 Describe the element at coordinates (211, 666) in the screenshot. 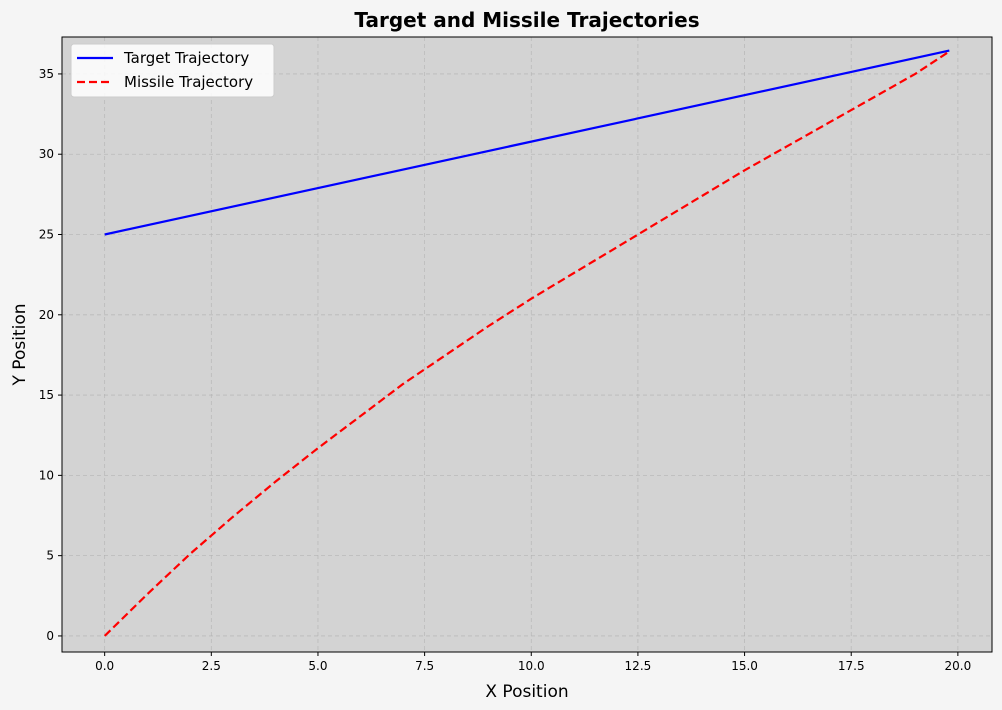

I see `x-tick-label: 2.5` at that location.